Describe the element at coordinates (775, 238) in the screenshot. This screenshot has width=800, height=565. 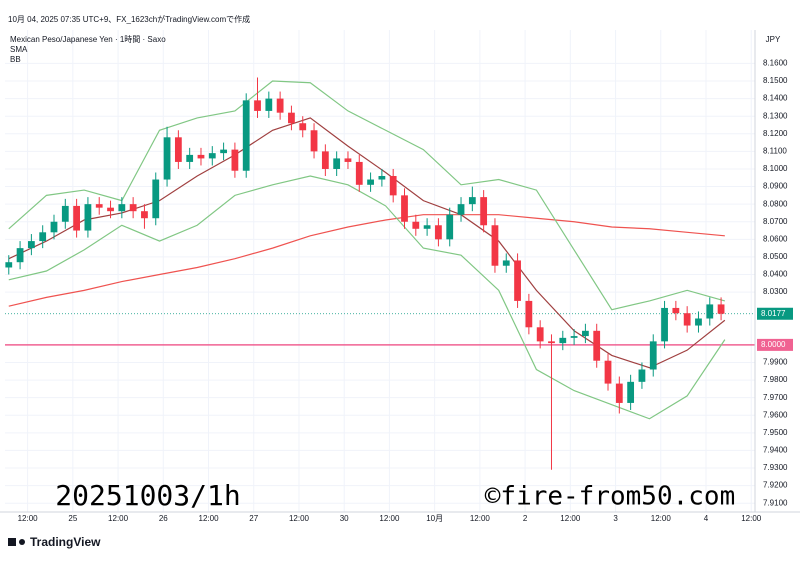
I see `y-tick-label: 8.0600` at that location.